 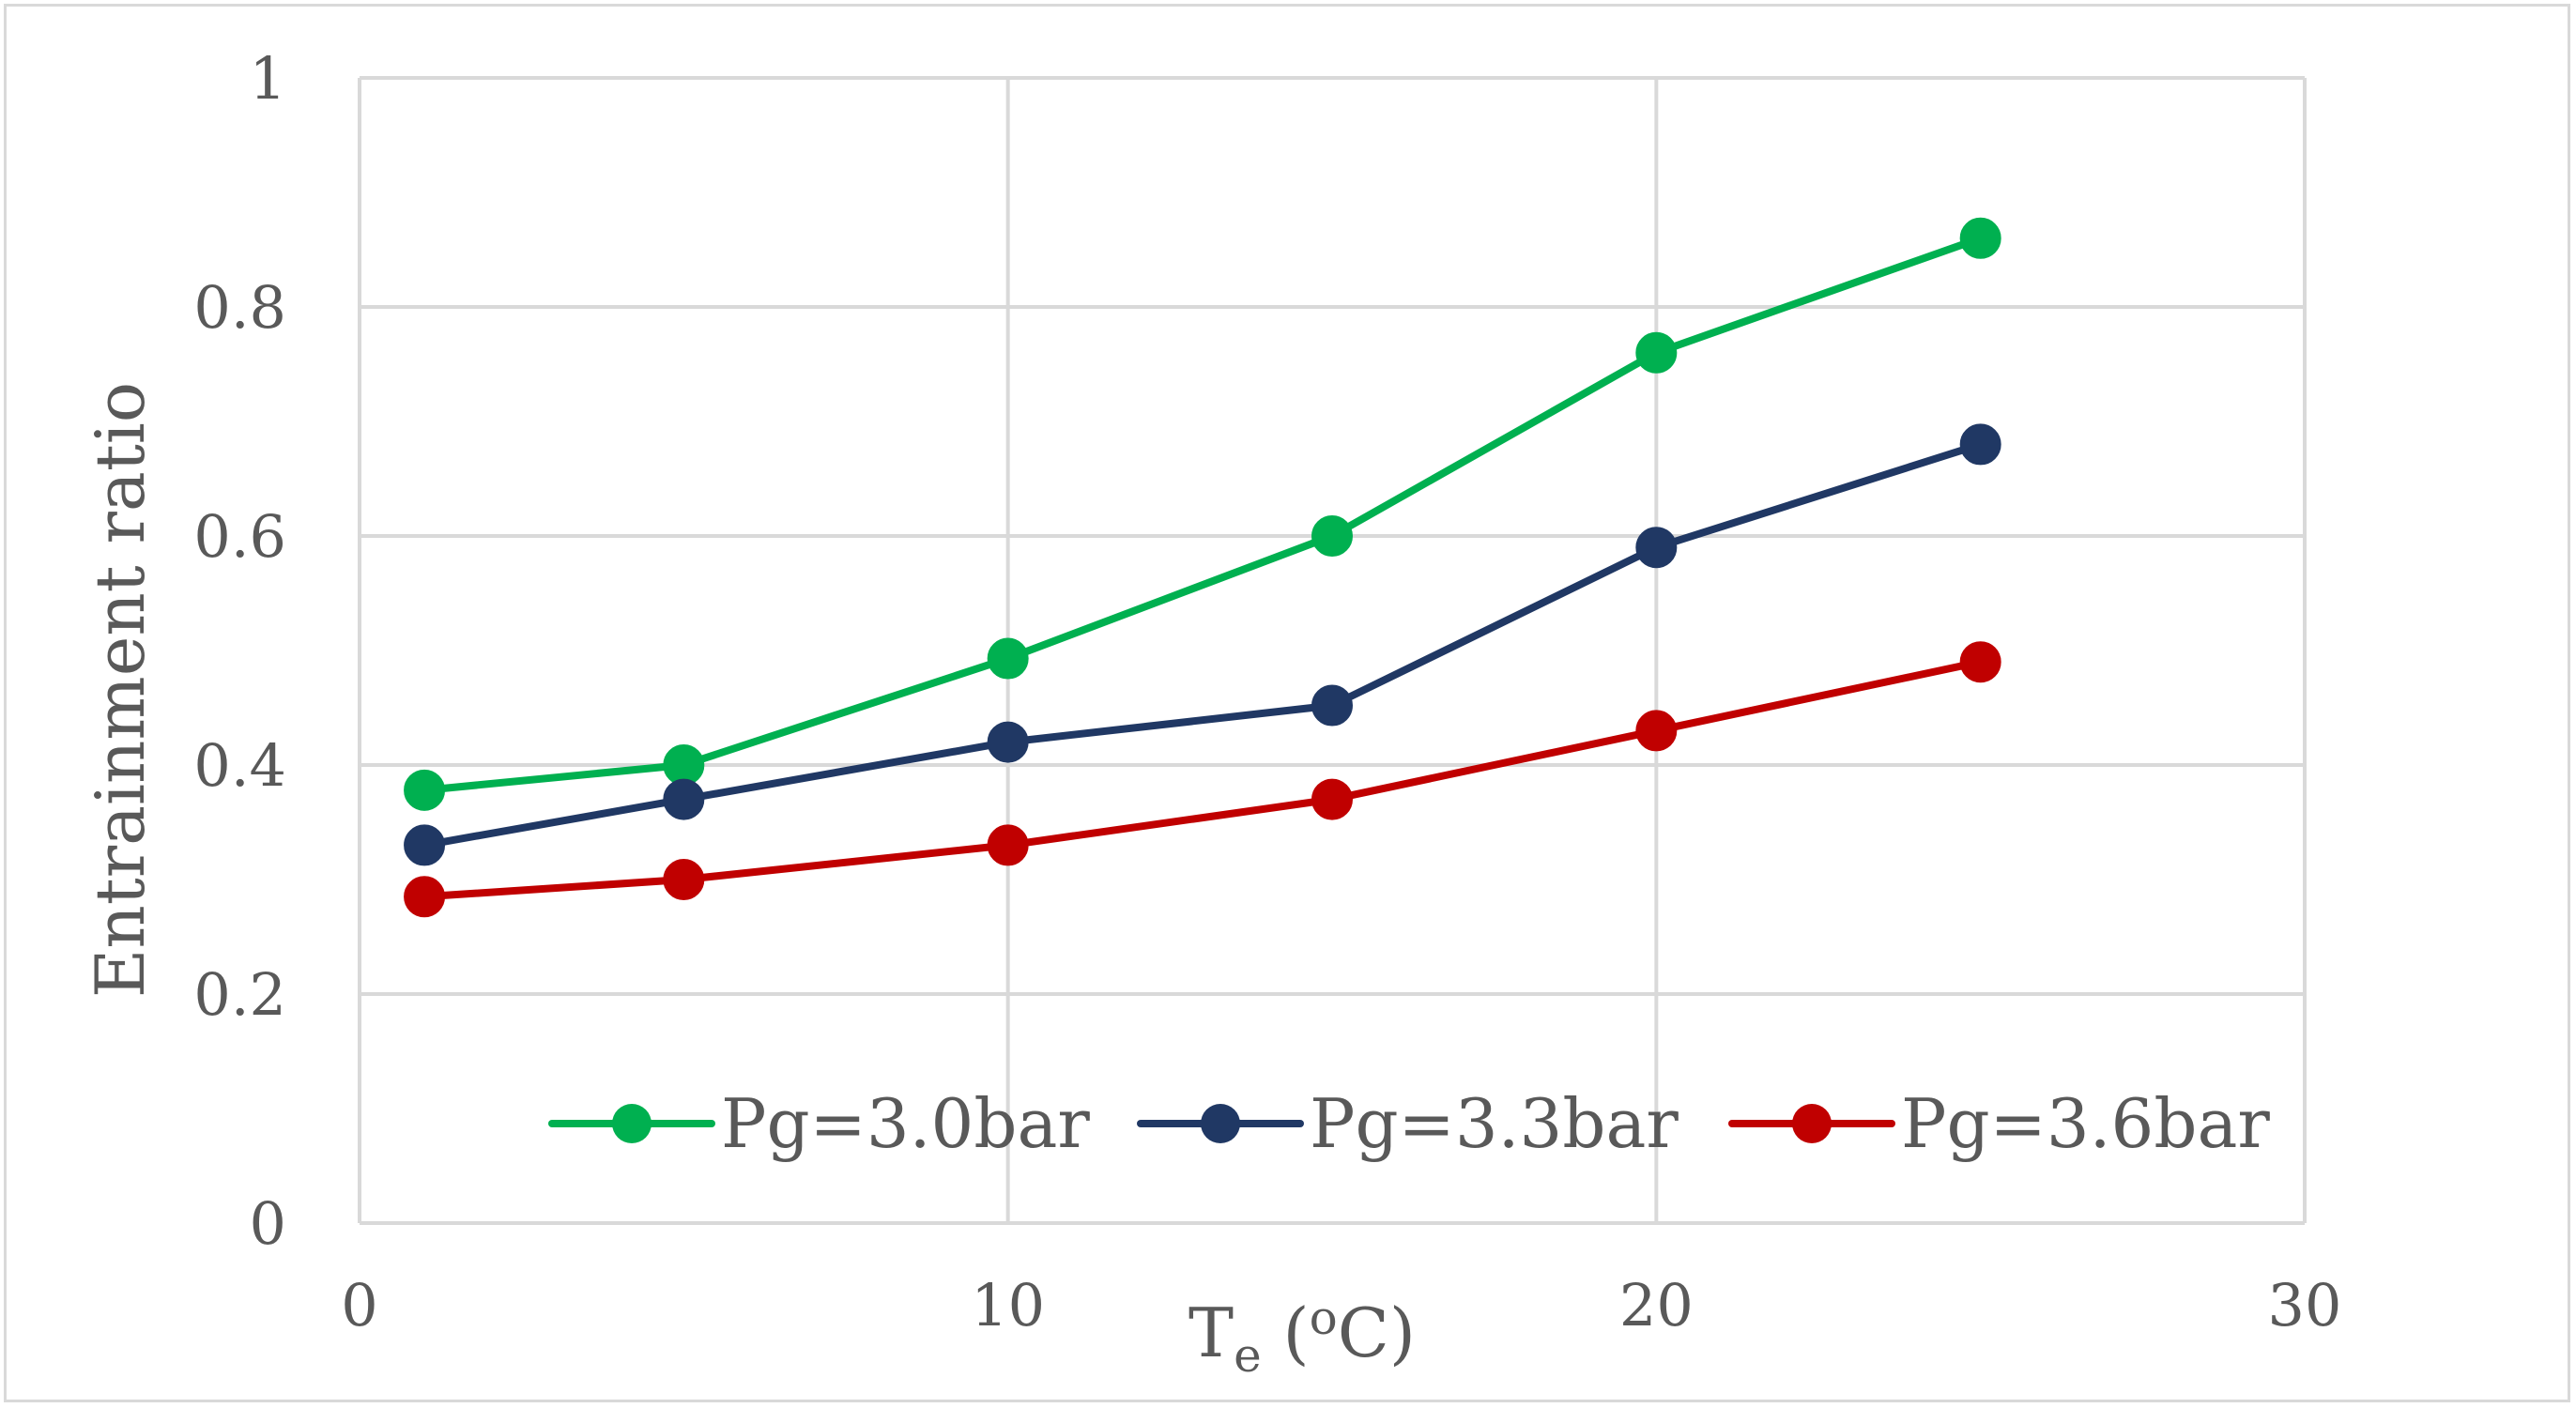 What do you see at coordinates (240, 536) in the screenshot?
I see `y-tick-label: 0.6` at bounding box center [240, 536].